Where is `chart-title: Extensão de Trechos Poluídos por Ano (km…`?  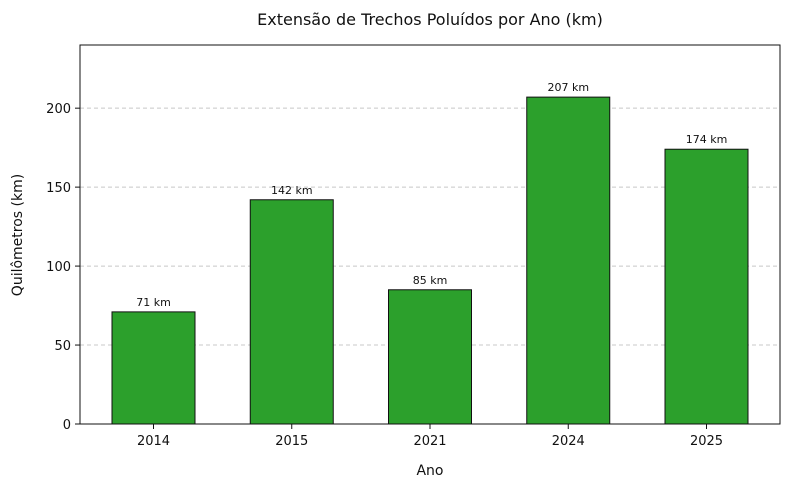 chart-title: Extensão de Trechos Poluídos por Ano (km… is located at coordinates (430, 19).